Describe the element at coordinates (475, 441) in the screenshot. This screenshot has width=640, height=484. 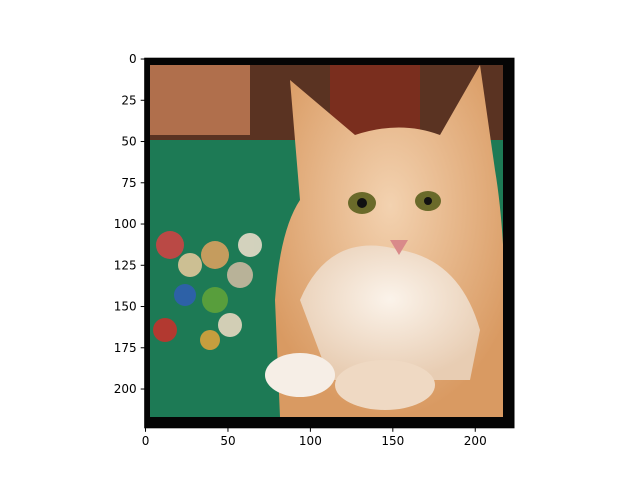
I see `x-tick-label: 200` at that location.